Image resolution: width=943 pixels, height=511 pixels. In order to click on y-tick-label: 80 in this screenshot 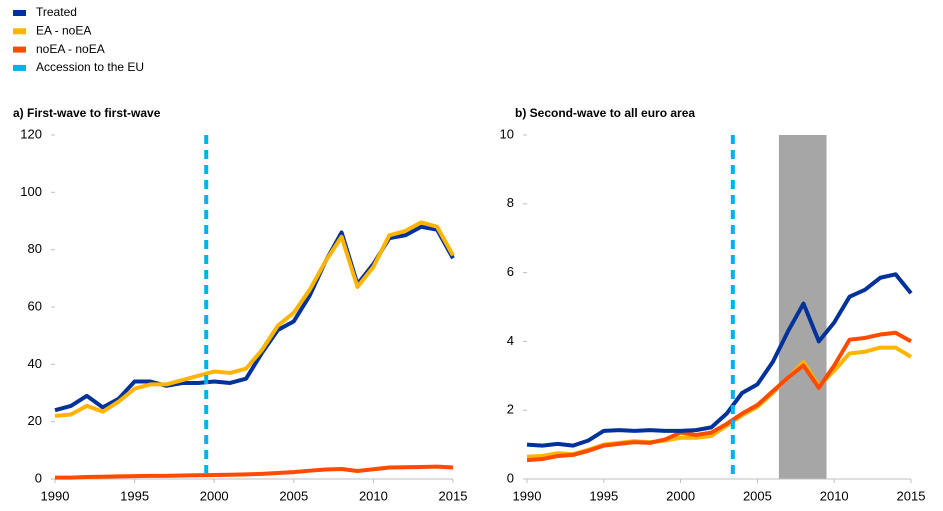, I will do `click(35, 248)`.